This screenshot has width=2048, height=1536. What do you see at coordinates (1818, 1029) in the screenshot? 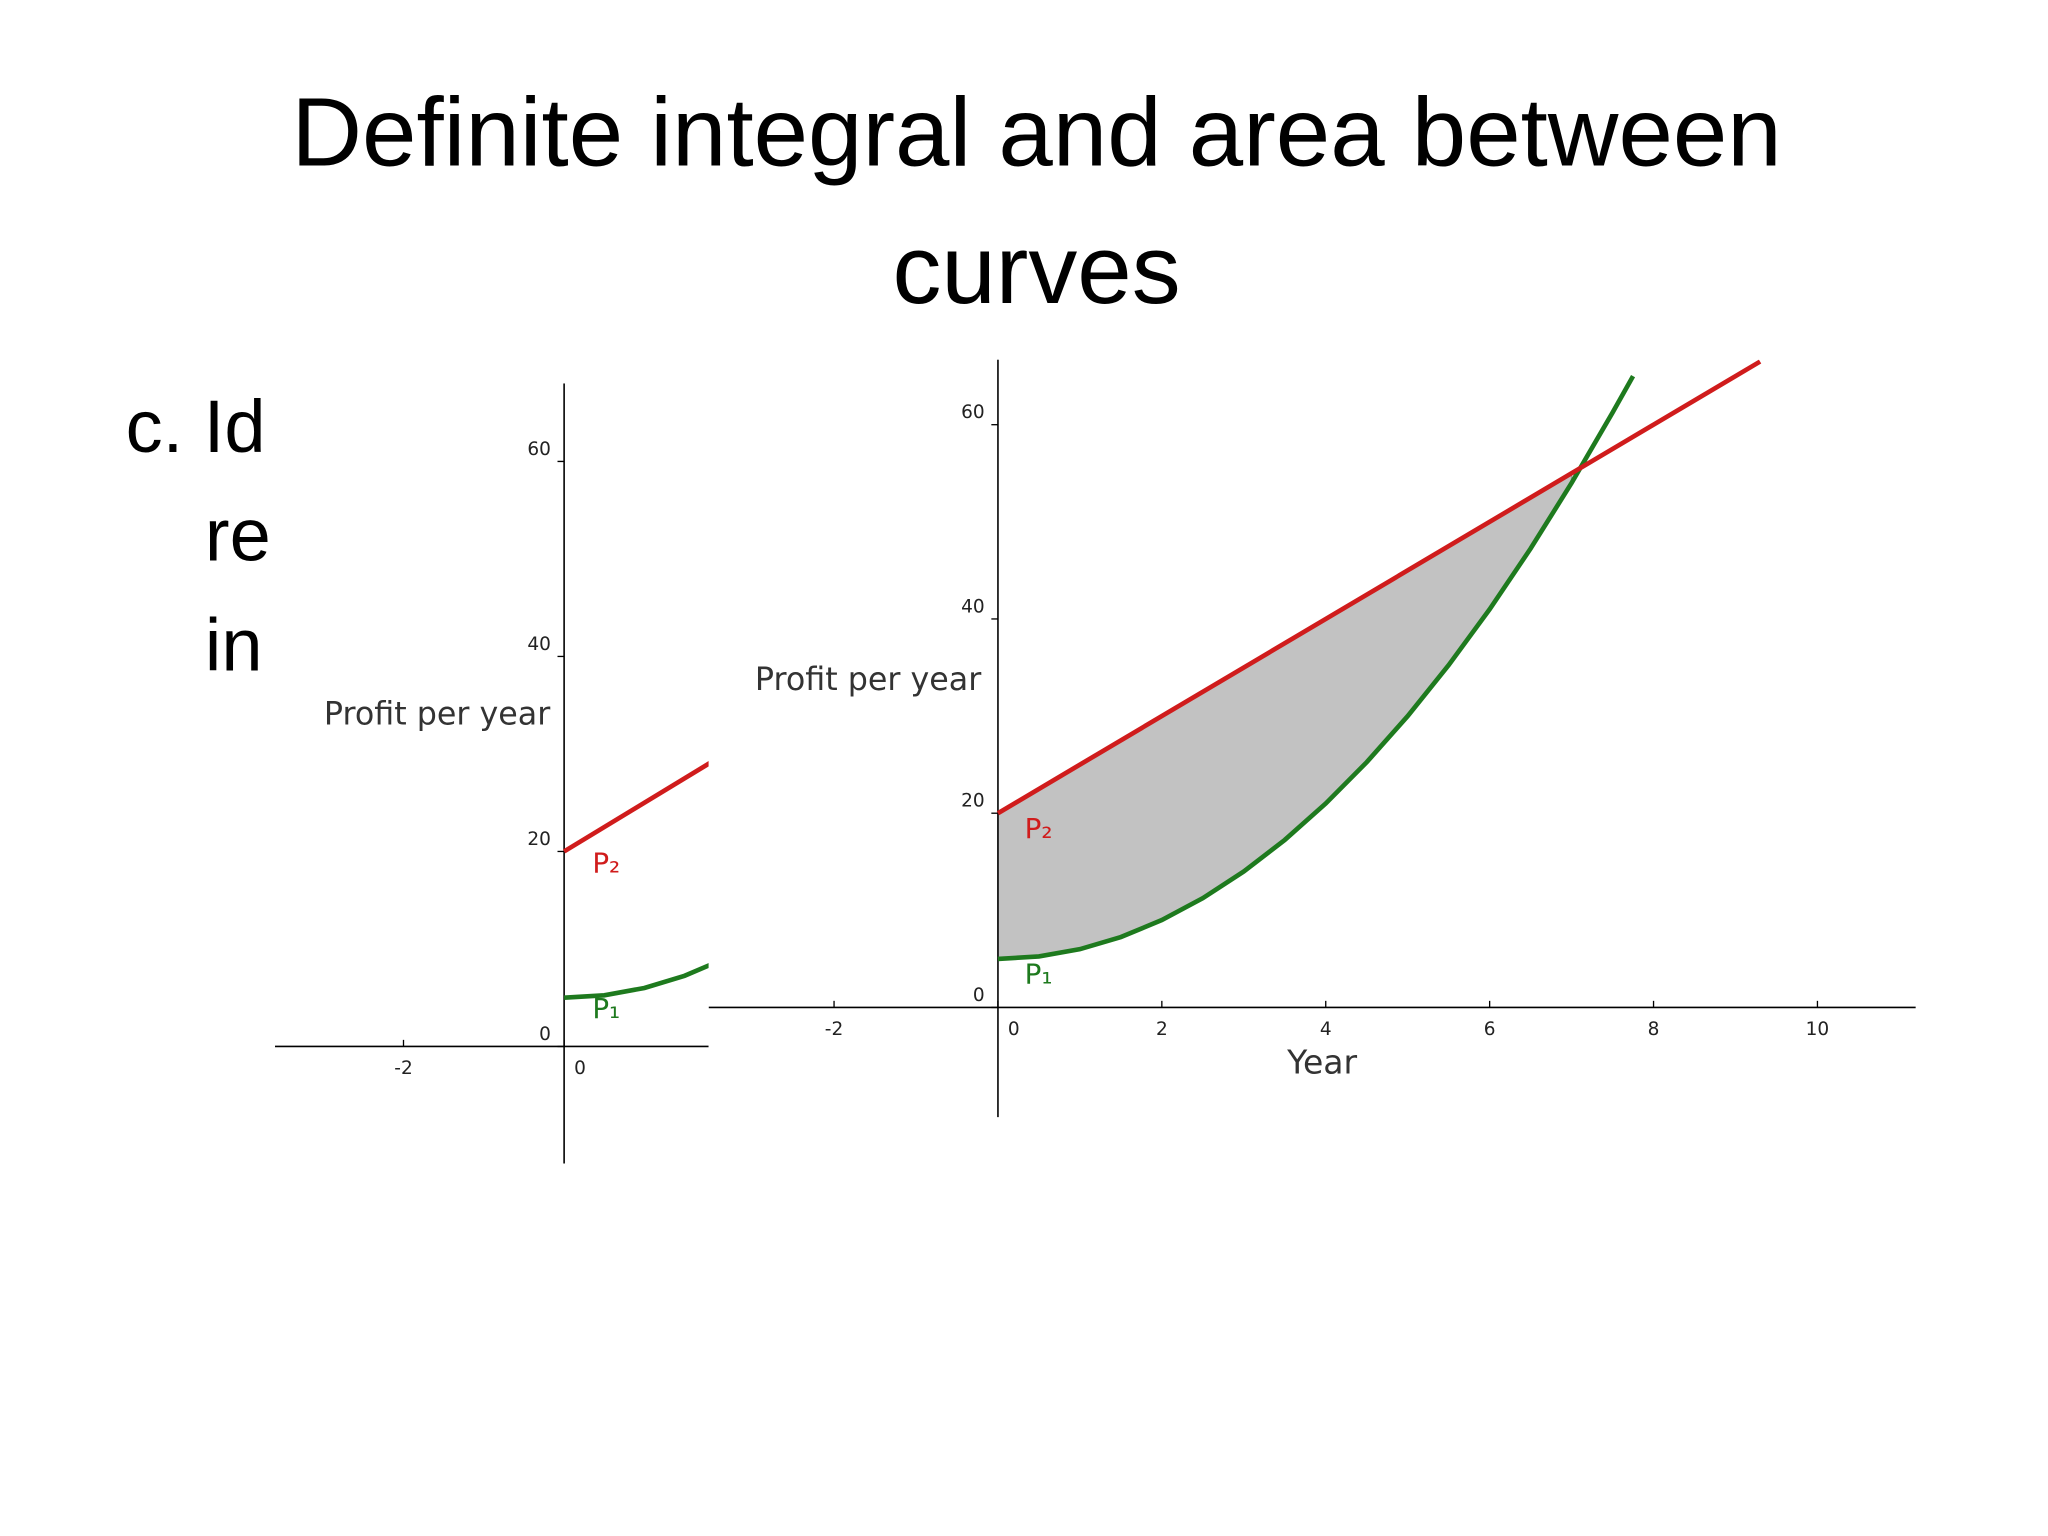
I see `x-tick-label: 10` at bounding box center [1818, 1029].